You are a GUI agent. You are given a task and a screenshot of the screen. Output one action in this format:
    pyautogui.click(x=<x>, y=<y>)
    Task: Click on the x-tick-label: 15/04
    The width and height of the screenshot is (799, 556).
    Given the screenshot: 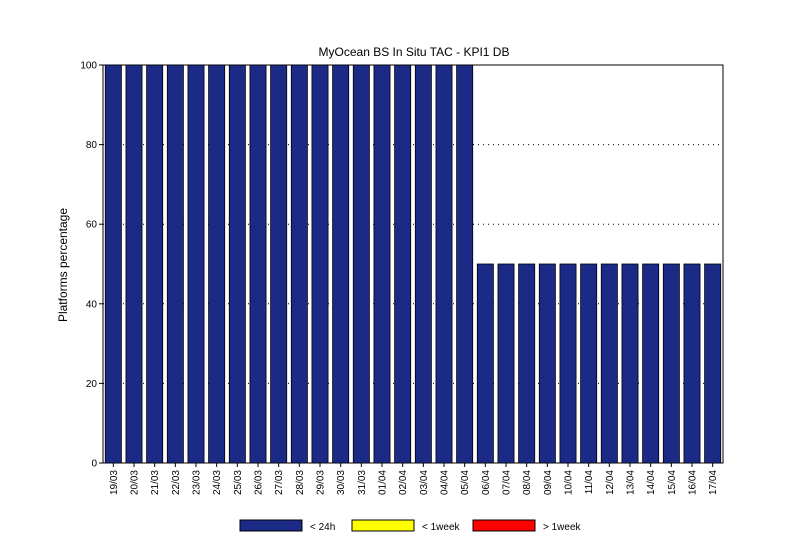 What is the action you would take?
    pyautogui.click(x=672, y=482)
    